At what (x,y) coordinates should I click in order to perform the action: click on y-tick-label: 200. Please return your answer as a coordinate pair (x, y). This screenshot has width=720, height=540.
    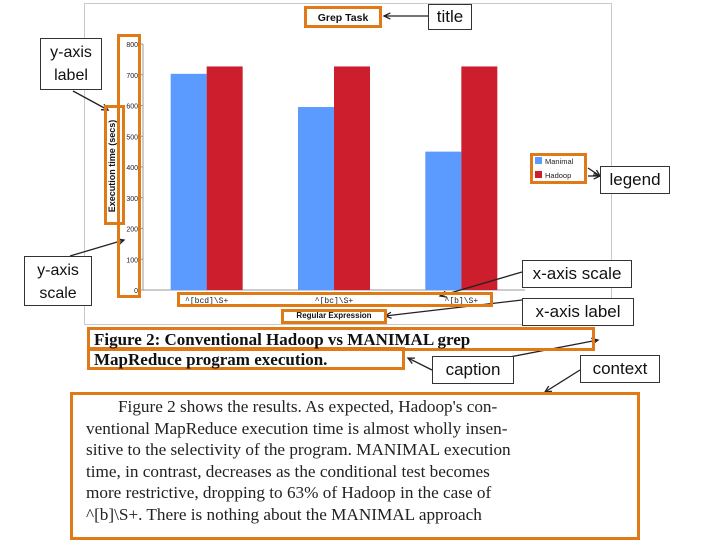
    Looking at the image, I should click on (132, 230).